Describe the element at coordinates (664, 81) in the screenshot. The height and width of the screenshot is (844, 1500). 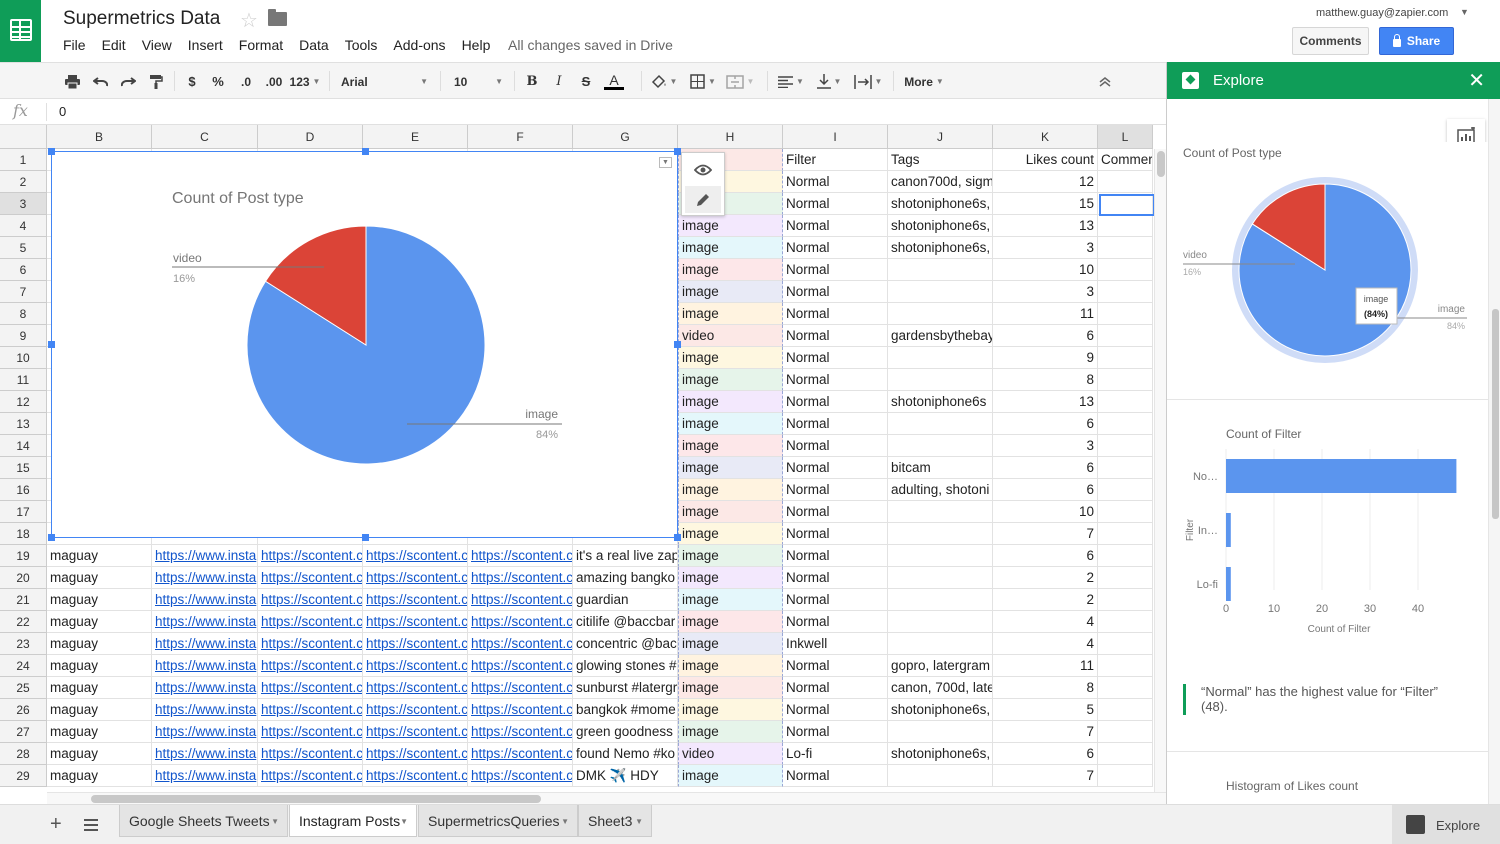
I see `fill-color-icon: ▼` at that location.